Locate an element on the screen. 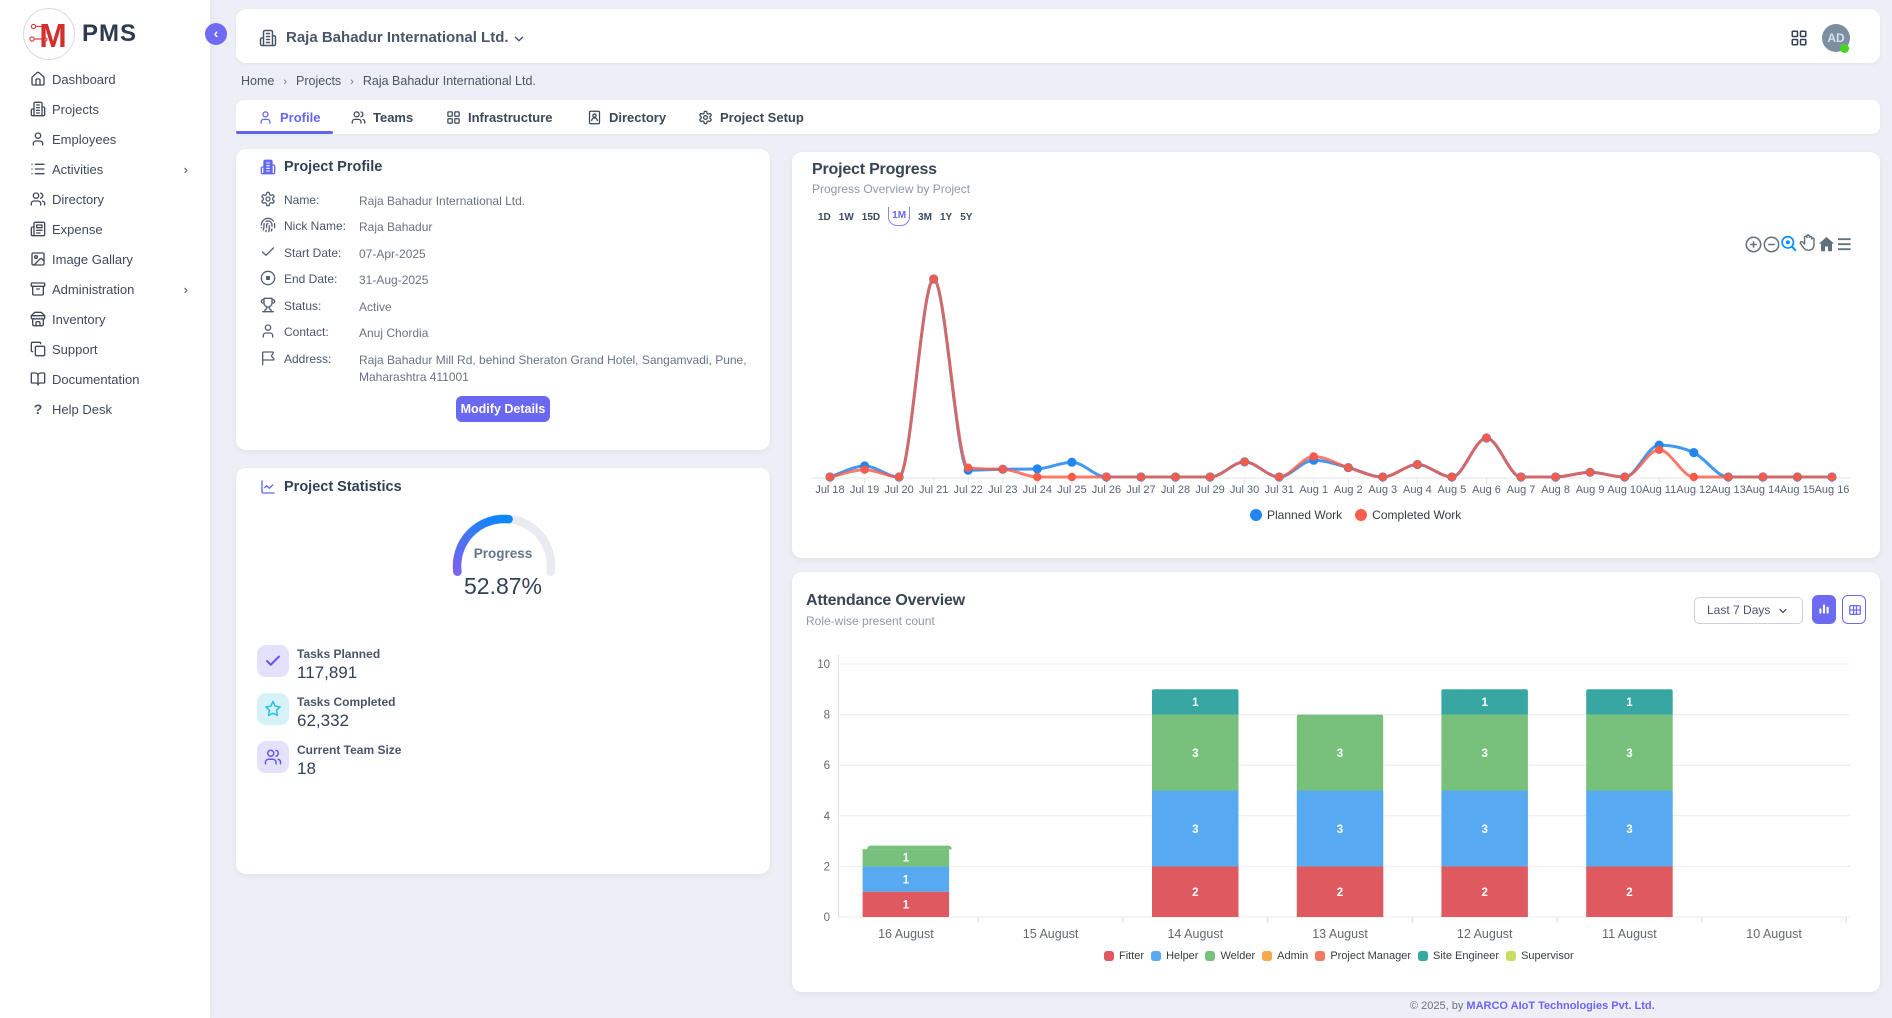 This screenshot has height=1018, width=1892. svg-text: 6 is located at coordinates (827, 766).